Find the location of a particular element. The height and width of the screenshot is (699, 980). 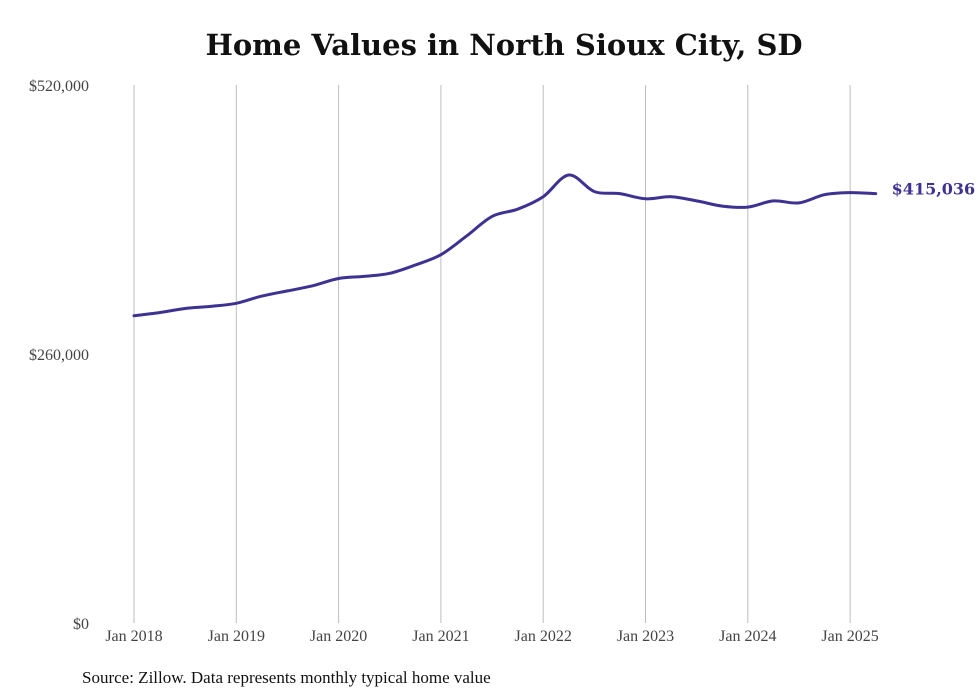

y-axis: $0 $260,000 $520,000 is located at coordinates (59, 355).